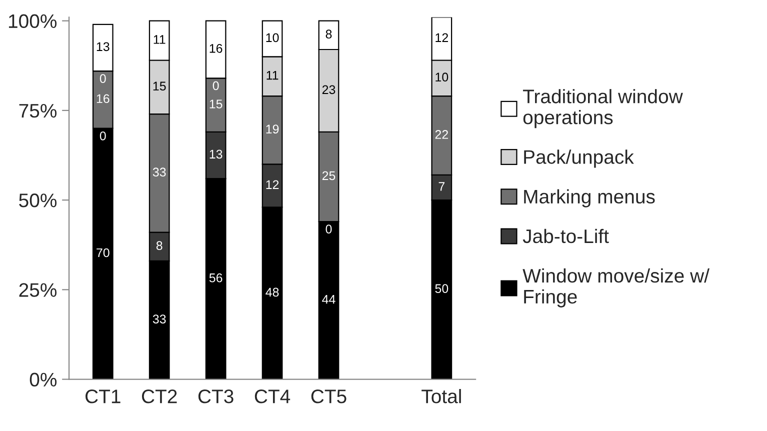  Describe the element at coordinates (272, 292) in the screenshot. I see `data-label: 48` at that location.